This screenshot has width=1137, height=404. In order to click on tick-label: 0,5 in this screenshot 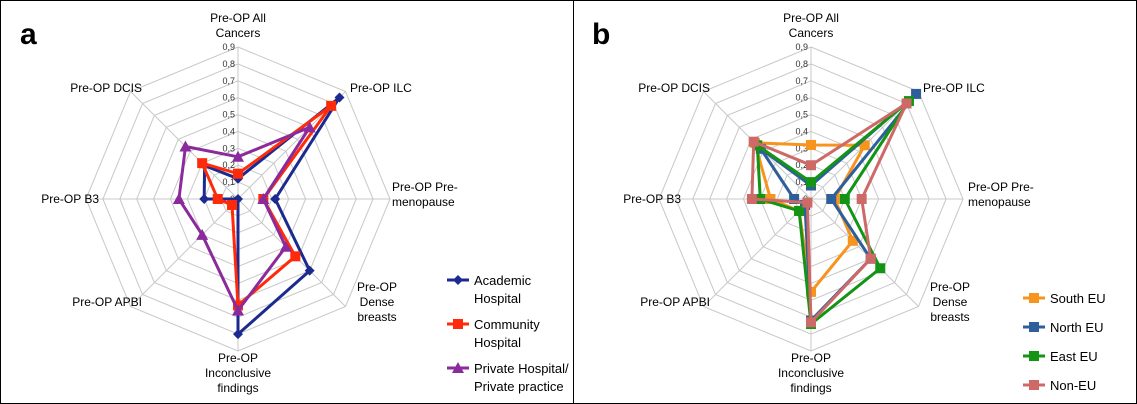, I will do `click(228, 115)`.